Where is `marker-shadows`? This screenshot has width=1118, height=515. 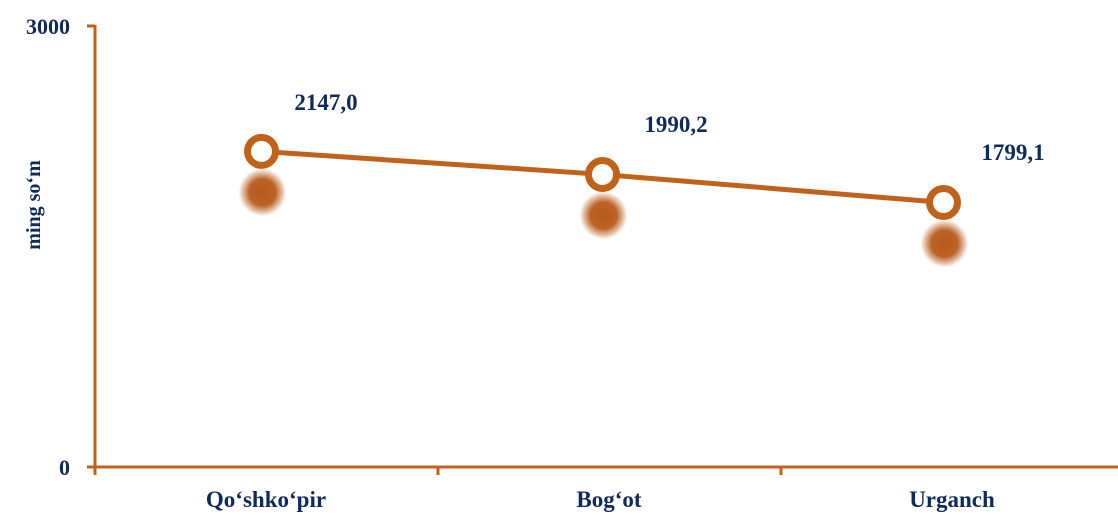
marker-shadows is located at coordinates (603, 218).